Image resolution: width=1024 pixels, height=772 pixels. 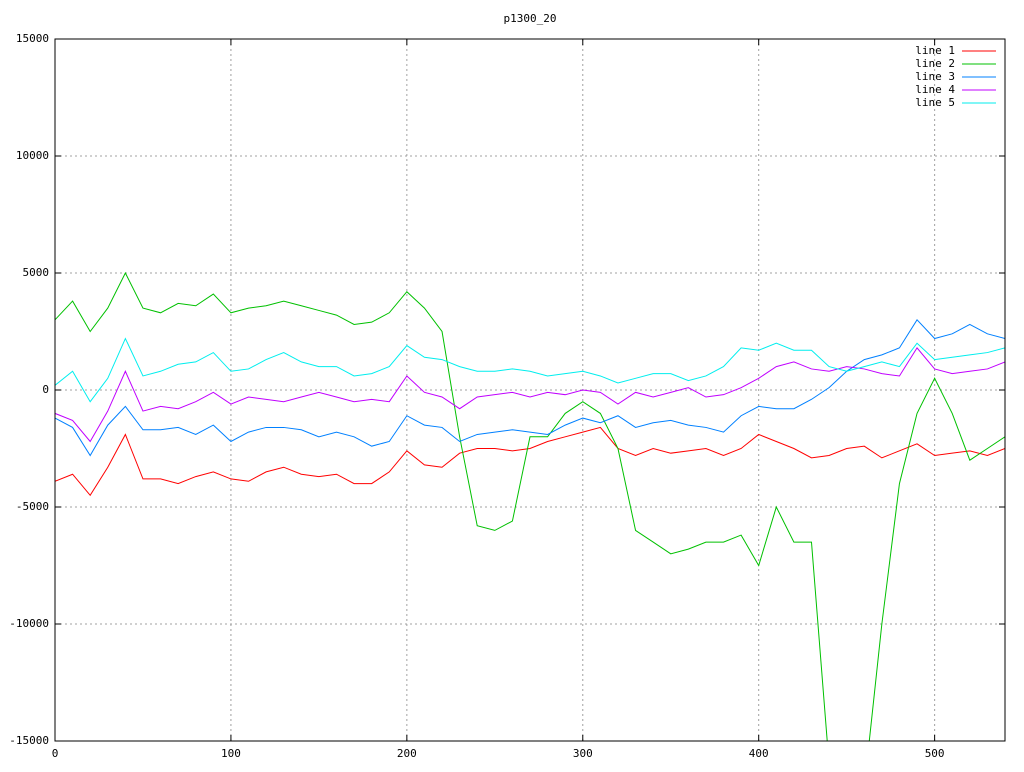 What do you see at coordinates (935, 102) in the screenshot?
I see `legend-label: line 5` at bounding box center [935, 102].